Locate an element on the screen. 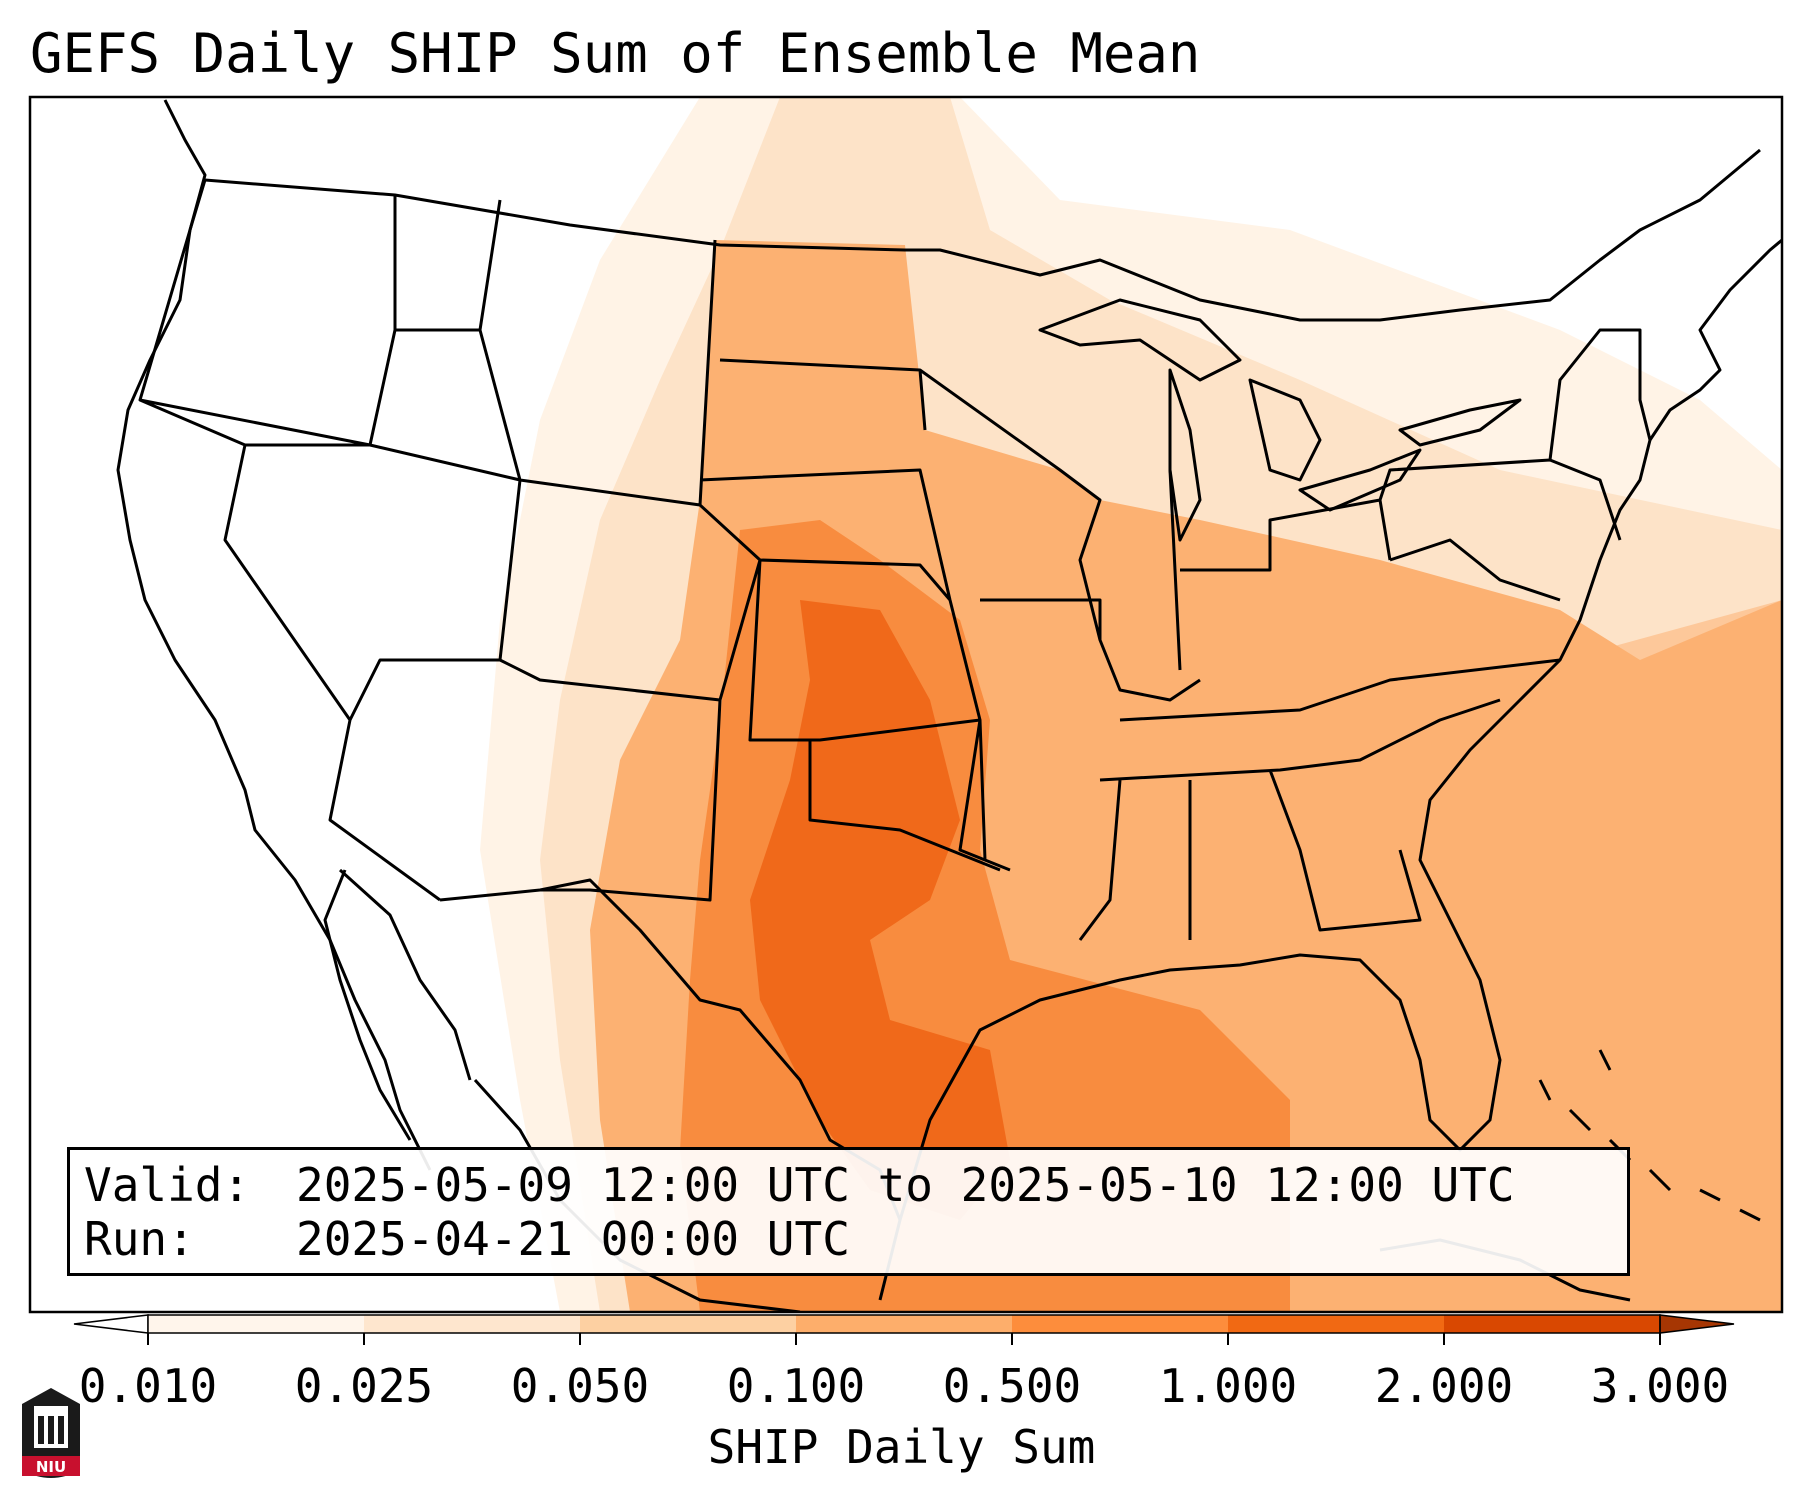 Image resolution: width=1803 pixels, height=1500 pixels. run-label: Run: is located at coordinates (139, 1239).